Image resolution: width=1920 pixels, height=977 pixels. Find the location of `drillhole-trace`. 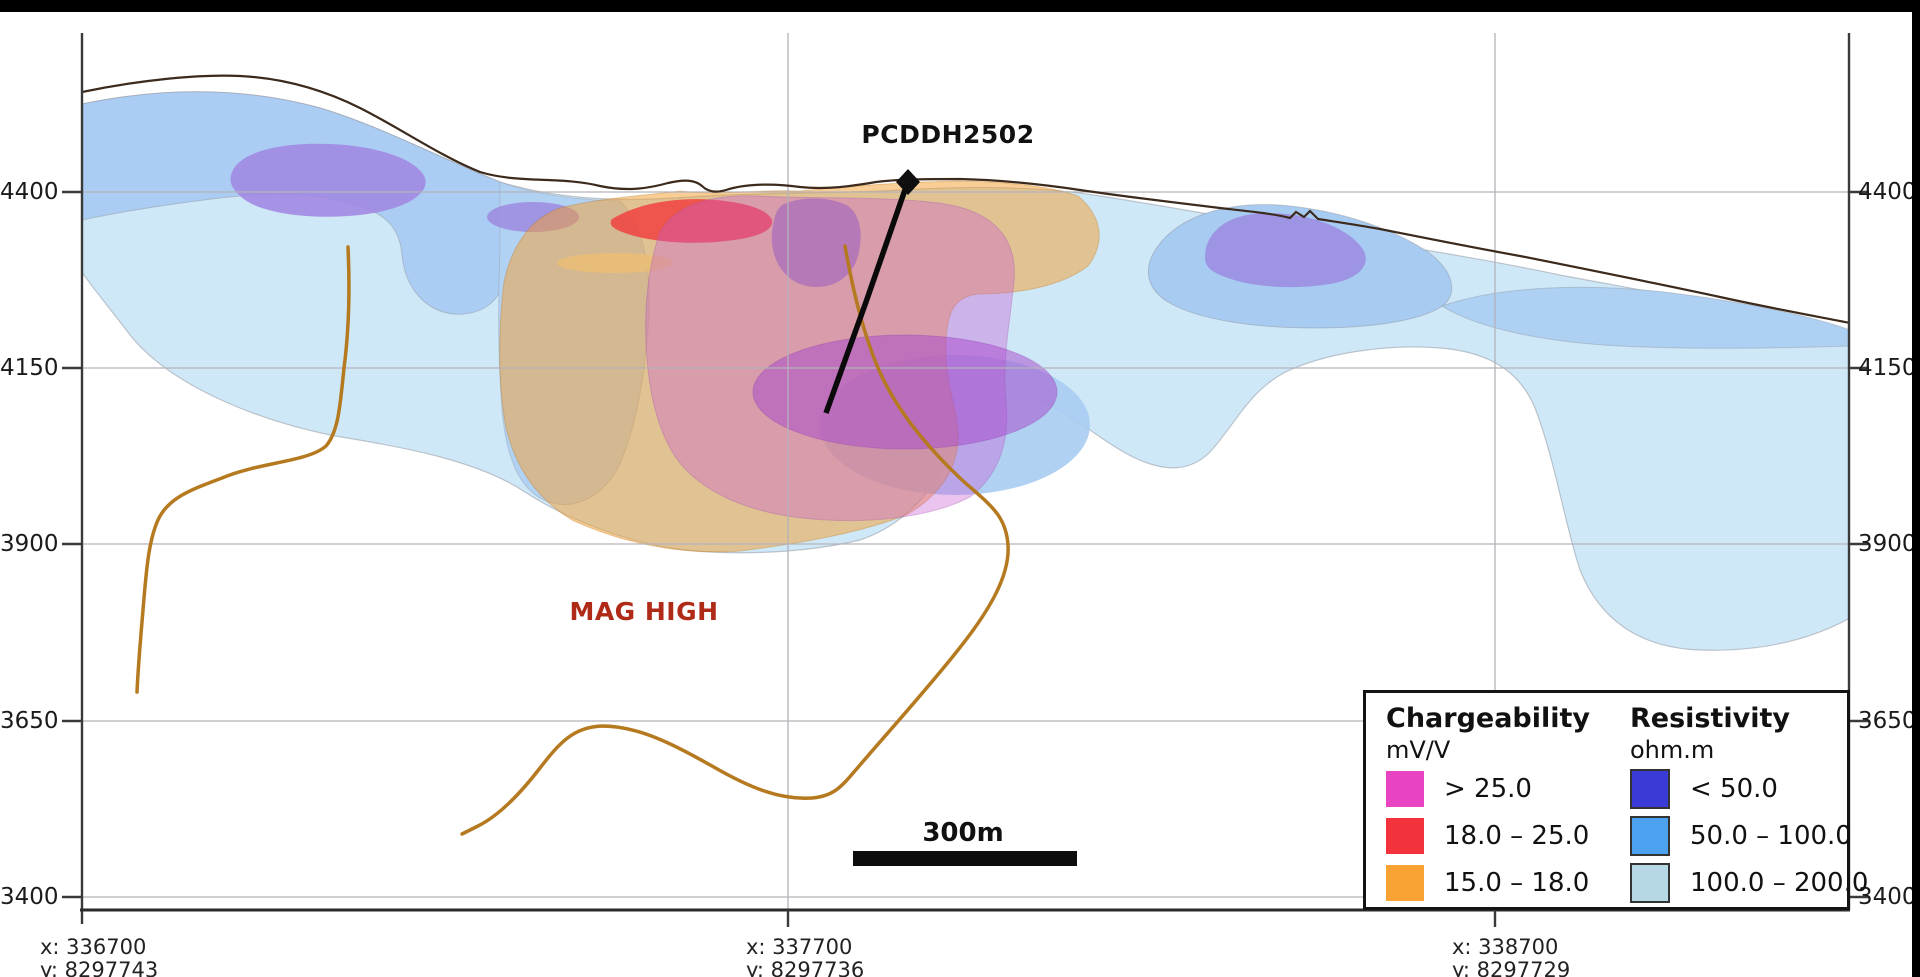

drillhole-trace is located at coordinates (866, 300).